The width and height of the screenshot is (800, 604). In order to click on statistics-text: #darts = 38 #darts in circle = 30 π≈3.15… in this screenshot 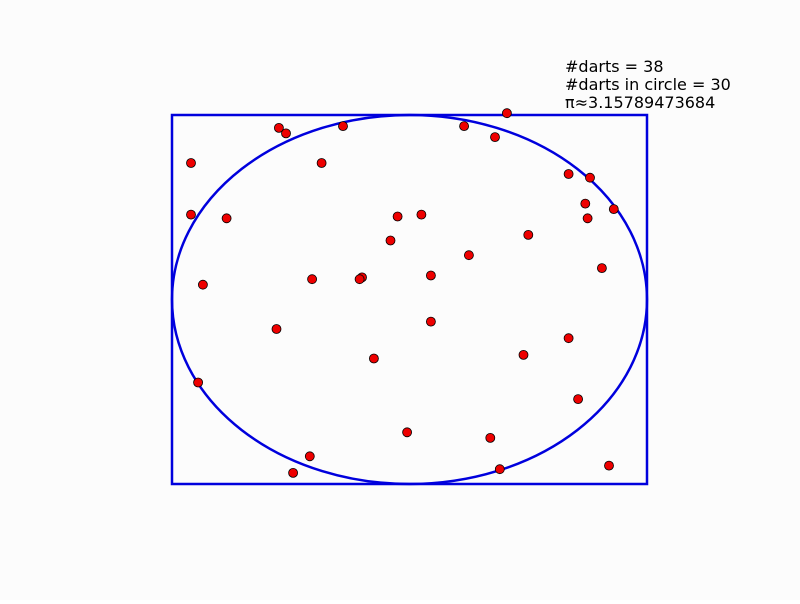, I will do `click(648, 85)`.